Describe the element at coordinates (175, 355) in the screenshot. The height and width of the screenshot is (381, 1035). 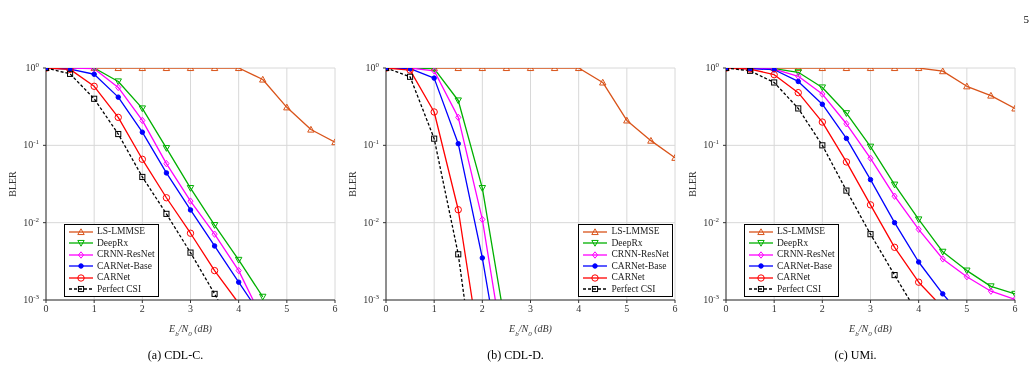
I see `text: (a) CDL-C.` at that location.